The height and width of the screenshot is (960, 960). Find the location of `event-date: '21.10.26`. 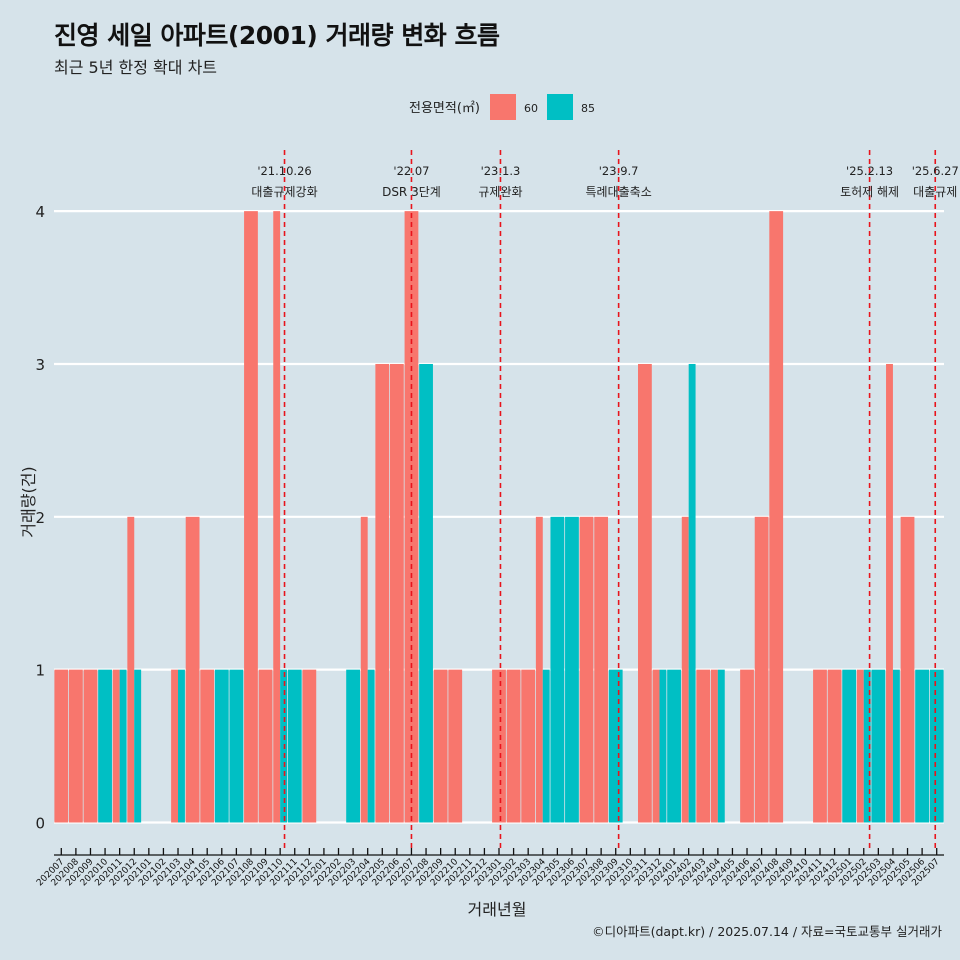

event-date: '21.10.26 is located at coordinates (284, 171).